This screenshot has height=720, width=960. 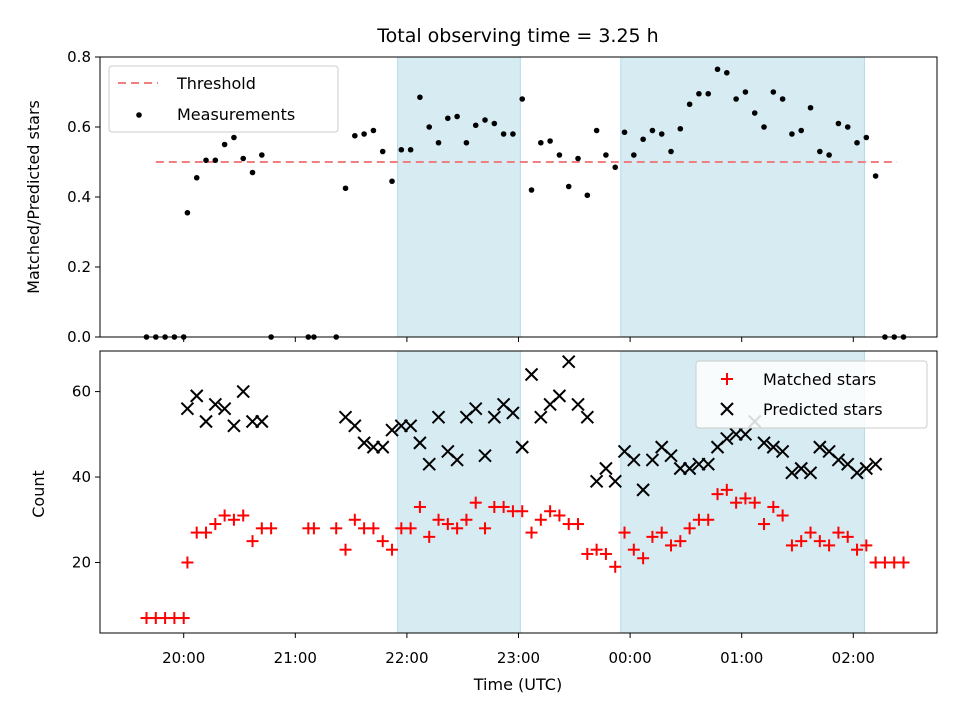 What do you see at coordinates (741, 658) in the screenshot?
I see `x-tick-label: 01:00` at bounding box center [741, 658].